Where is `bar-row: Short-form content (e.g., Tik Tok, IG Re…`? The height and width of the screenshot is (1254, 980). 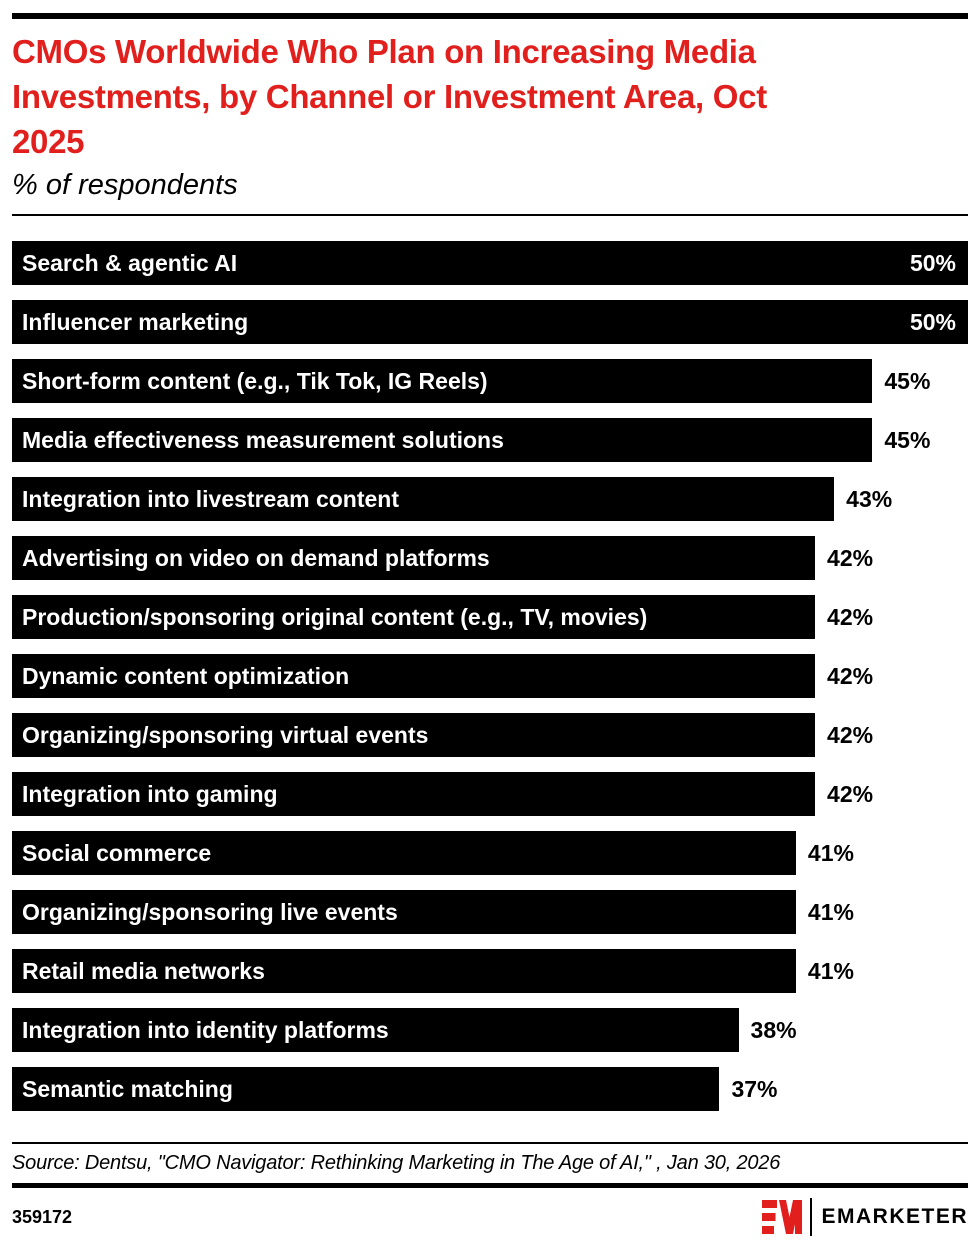
bar-row: Short-form content (e.g., Tik Tok, IG Re… is located at coordinates (490, 381).